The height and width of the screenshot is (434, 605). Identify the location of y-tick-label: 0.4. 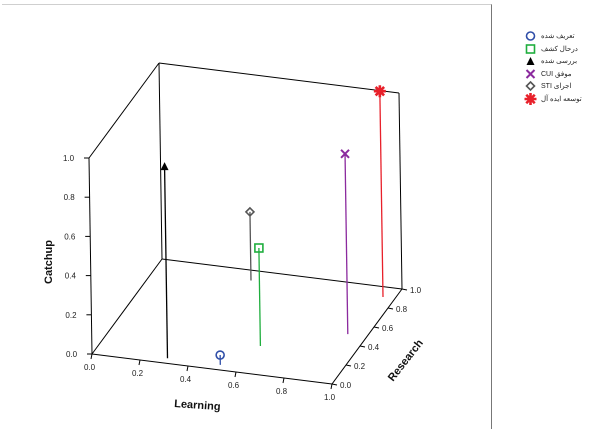
(374, 347).